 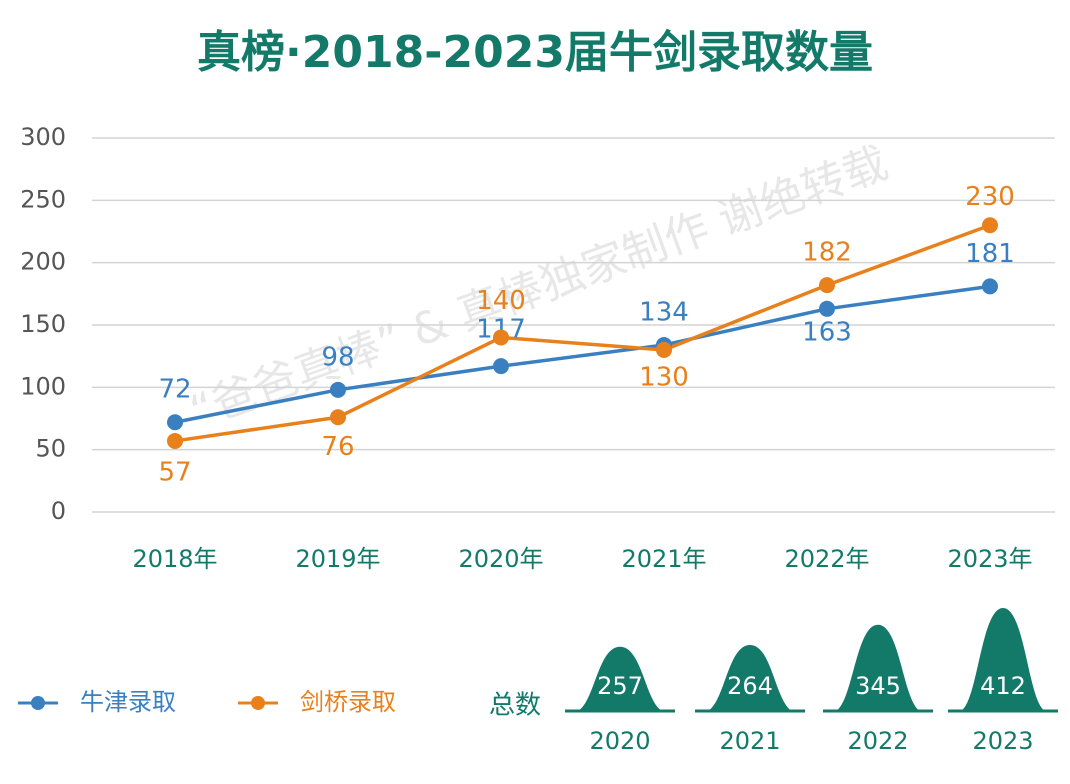 What do you see at coordinates (990, 254) in the screenshot?
I see `data-label: 181` at bounding box center [990, 254].